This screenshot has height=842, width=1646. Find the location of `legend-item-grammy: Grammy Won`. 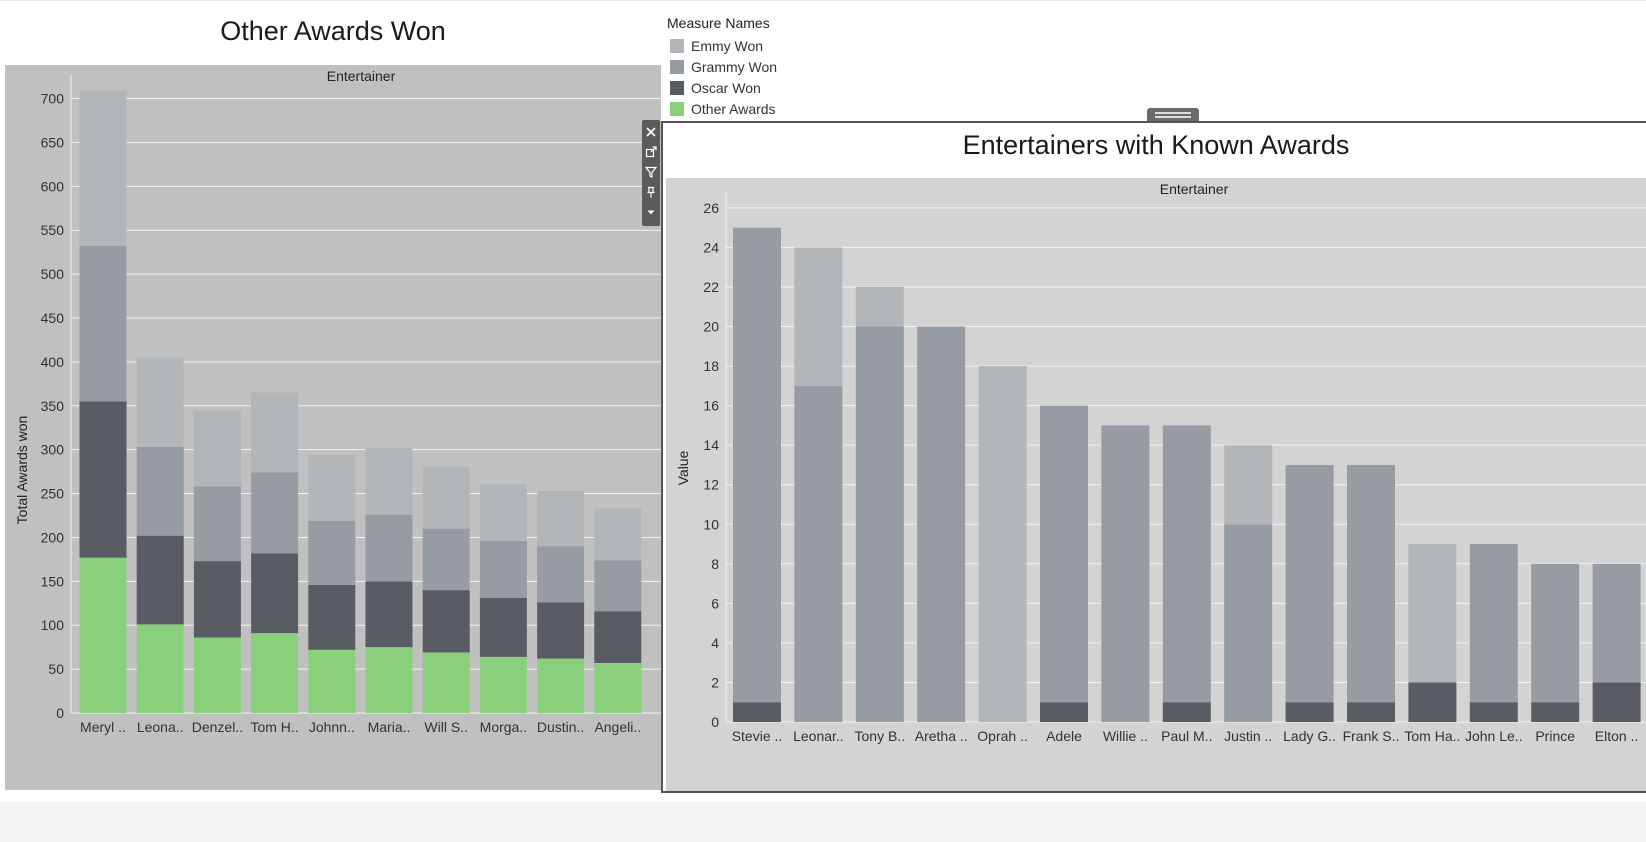

legend-item-grammy: Grammy Won is located at coordinates (787, 66).